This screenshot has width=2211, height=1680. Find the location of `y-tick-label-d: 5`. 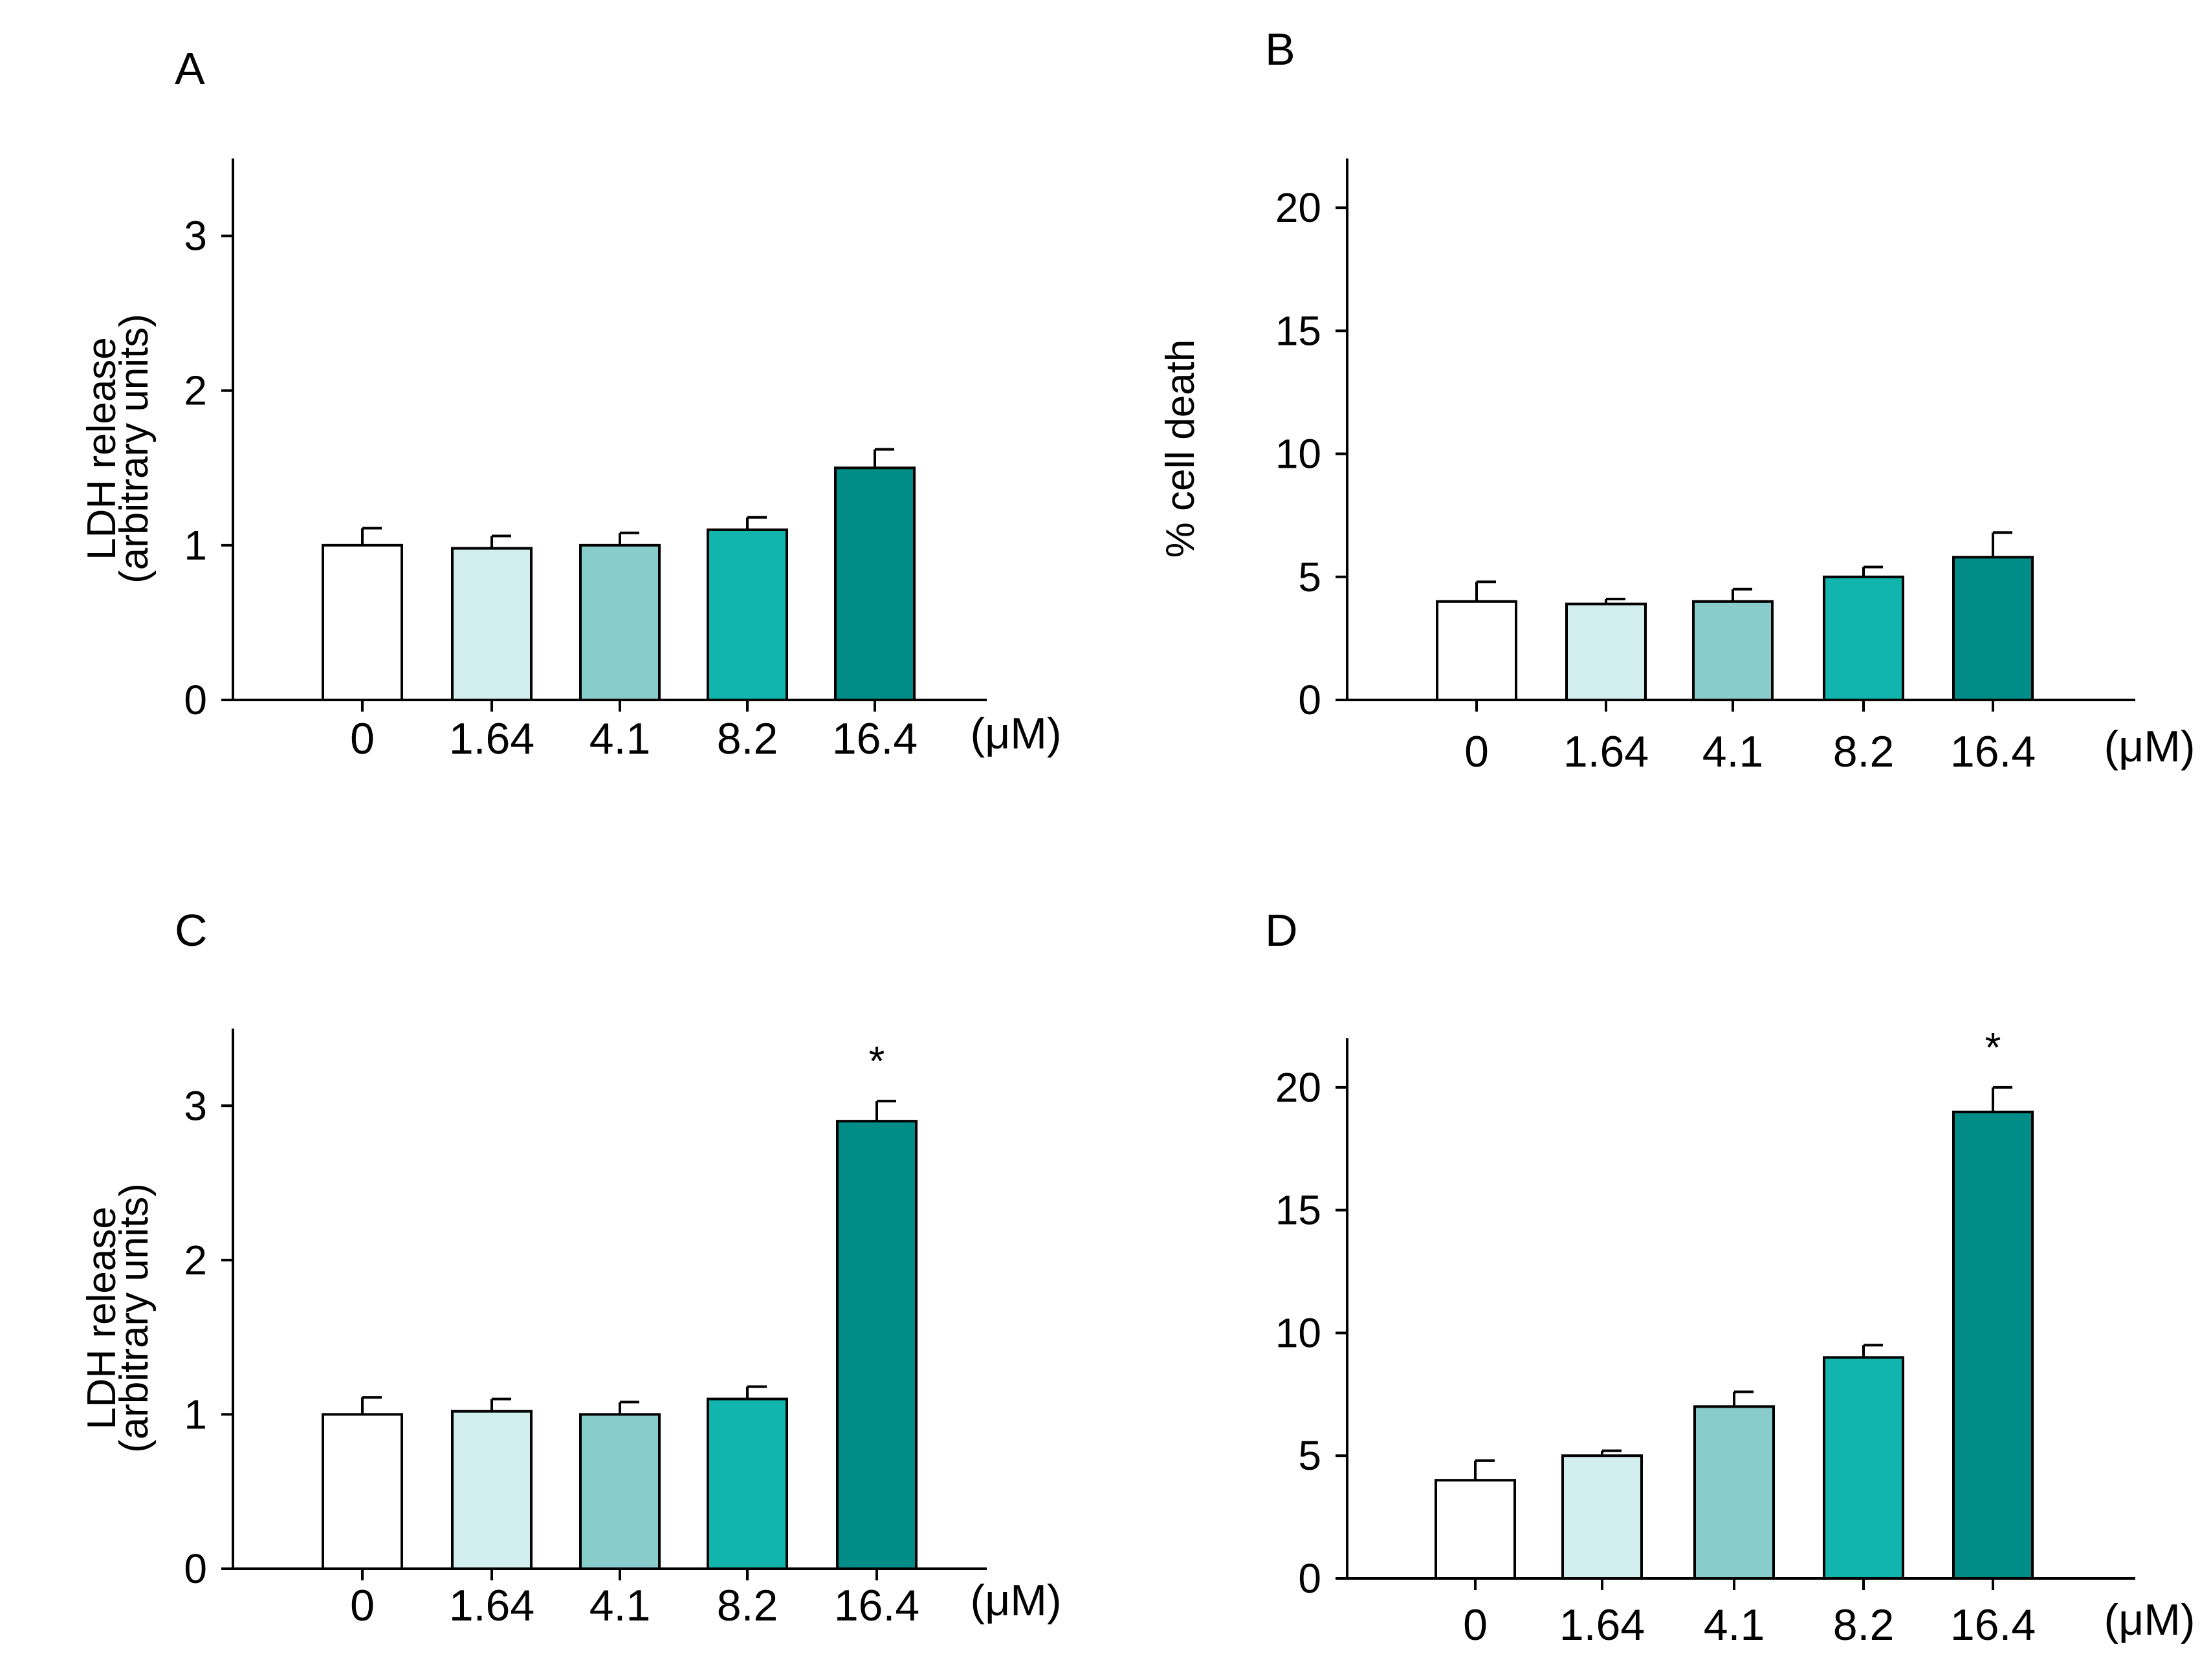

y-tick-label-d: 5 is located at coordinates (1309, 1455).